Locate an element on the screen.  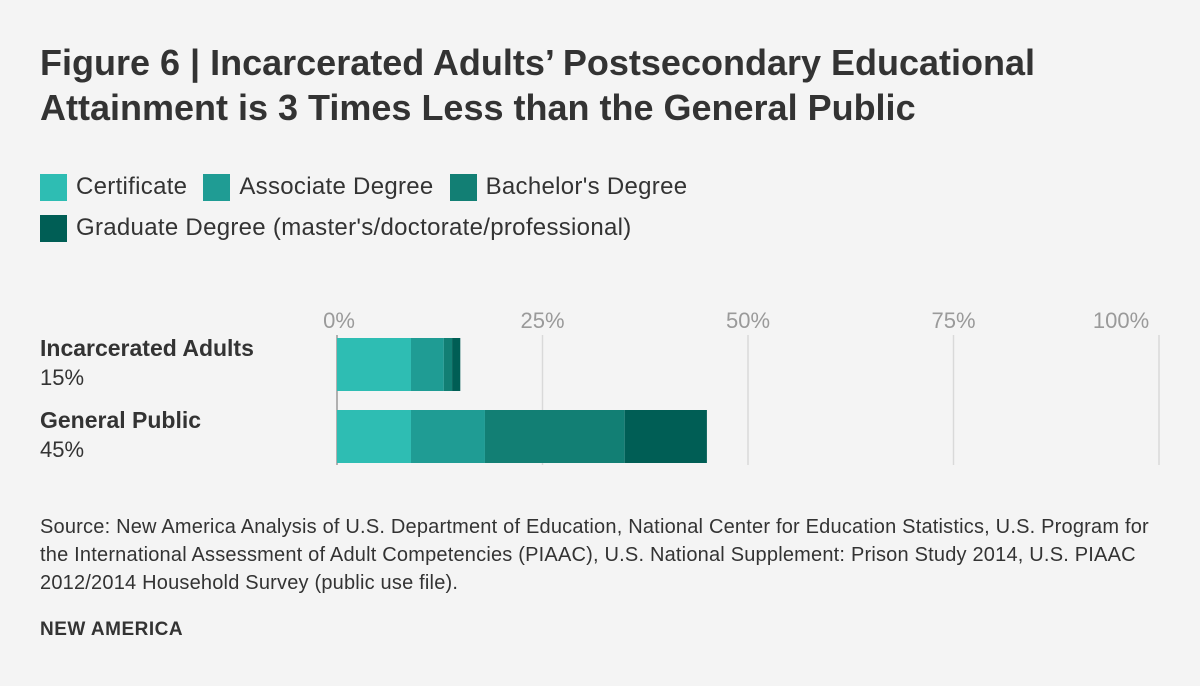
x-tick-label: 100% is located at coordinates (1121, 320).